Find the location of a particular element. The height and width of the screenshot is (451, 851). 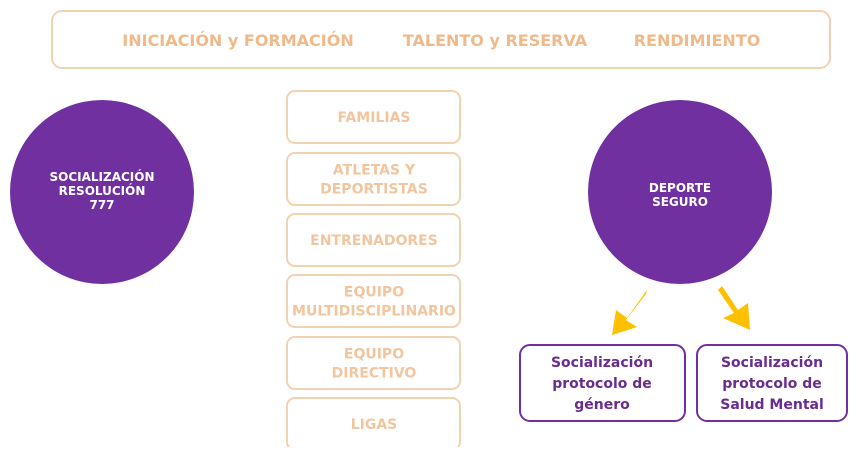

circle-label: SEGURO is located at coordinates (680, 202).